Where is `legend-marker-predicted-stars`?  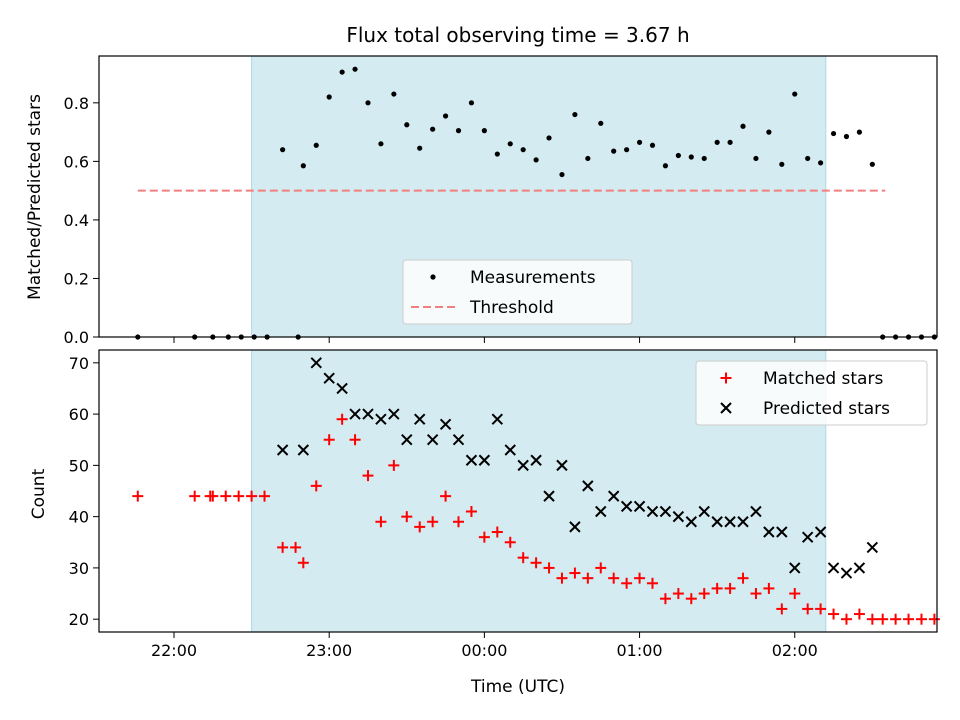 legend-marker-predicted-stars is located at coordinates (726, 408).